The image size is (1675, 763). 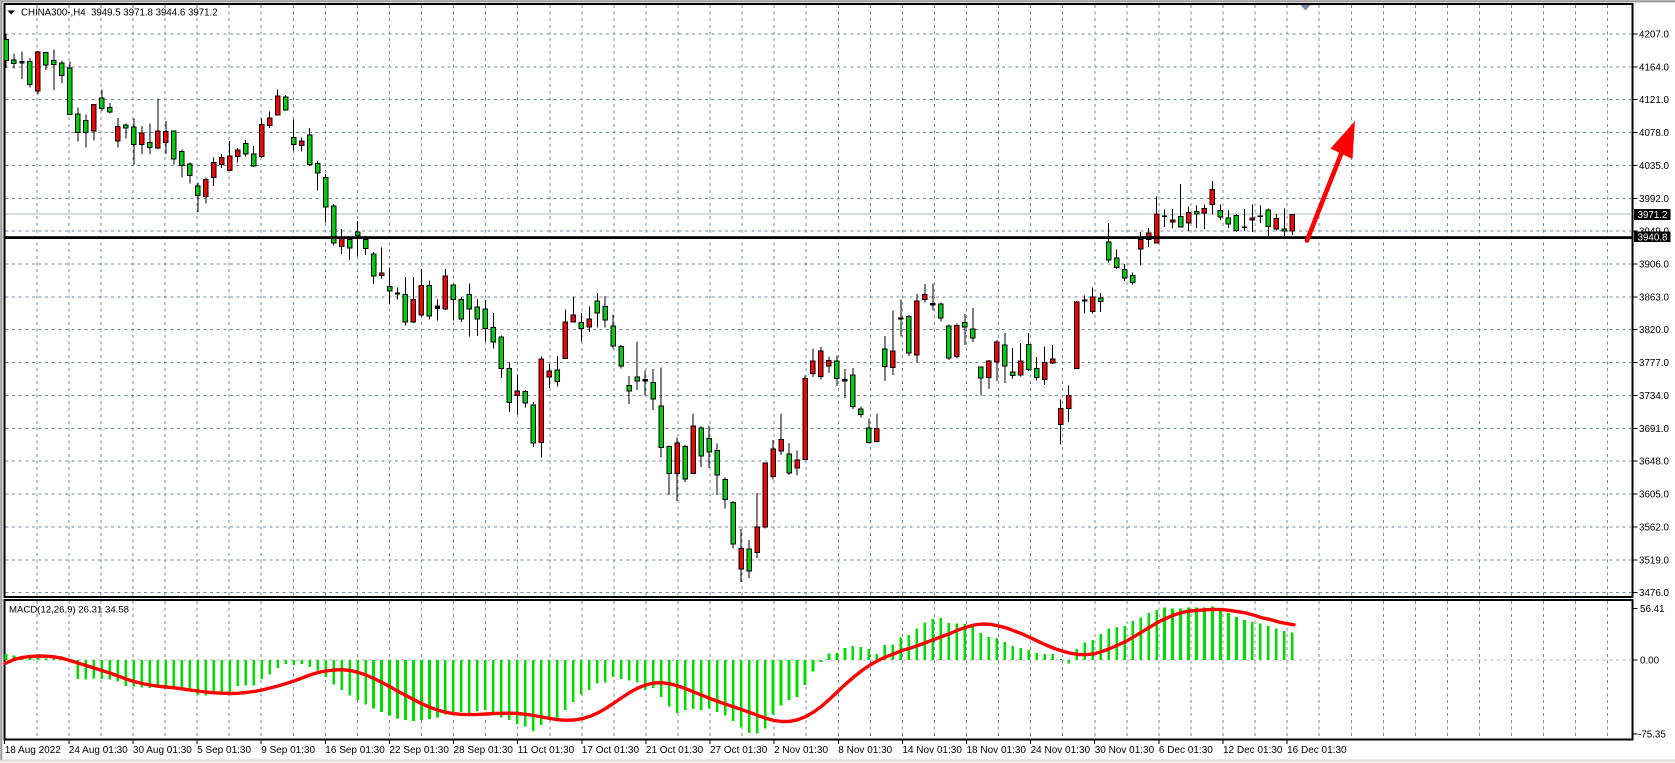 I want to click on svg-text: 11 Oct 01:30, so click(x=546, y=750).